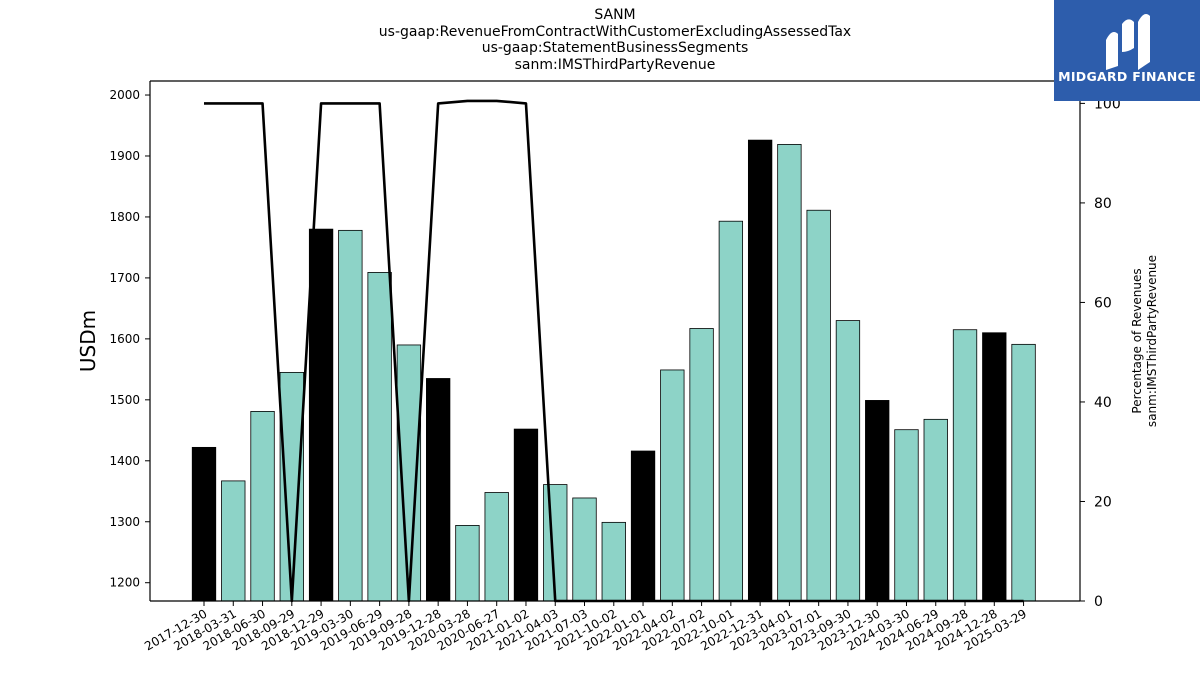  Describe the element at coordinates (1103, 204) in the screenshot. I see `y-right-tick-label: 80` at that location.